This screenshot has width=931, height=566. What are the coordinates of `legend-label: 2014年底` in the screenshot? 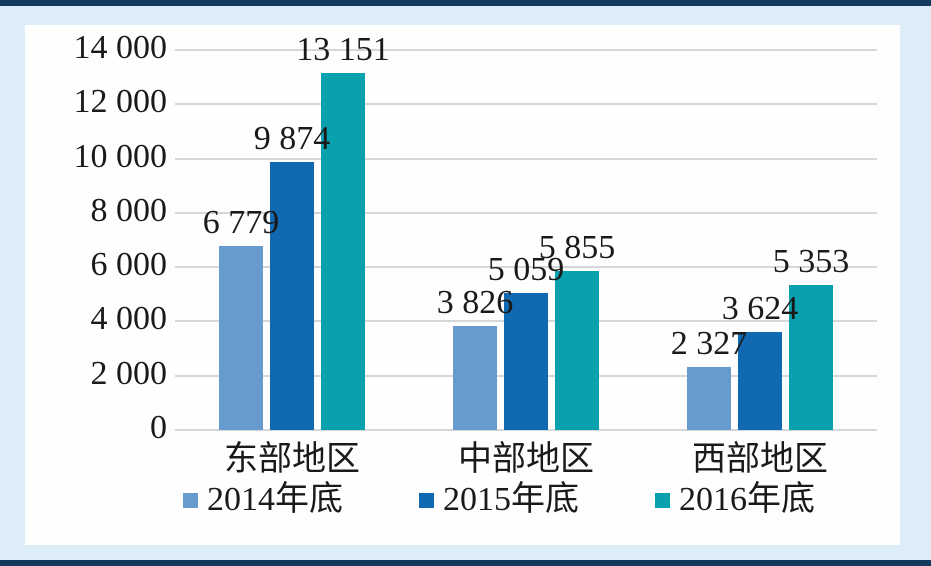 It's located at (275, 499).